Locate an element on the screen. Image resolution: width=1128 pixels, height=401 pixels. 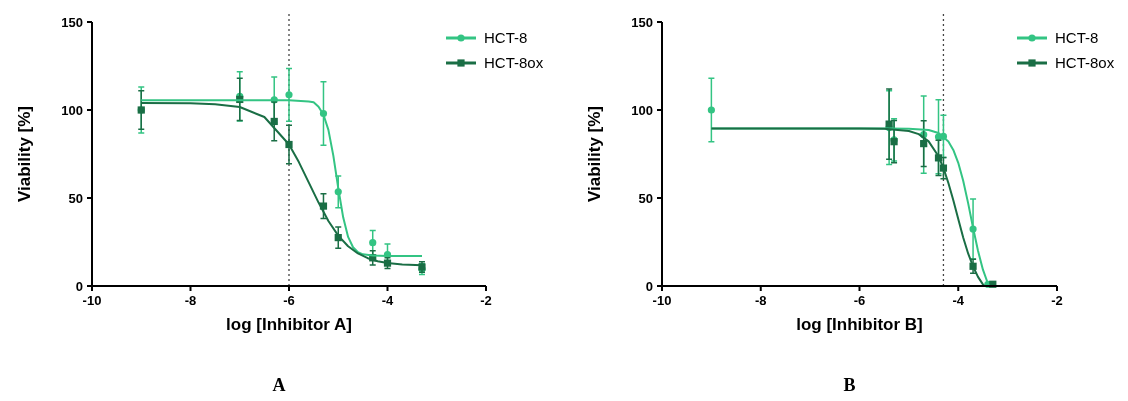
x-axis-title: log [Inhibitor A] is located at coordinates (289, 324).